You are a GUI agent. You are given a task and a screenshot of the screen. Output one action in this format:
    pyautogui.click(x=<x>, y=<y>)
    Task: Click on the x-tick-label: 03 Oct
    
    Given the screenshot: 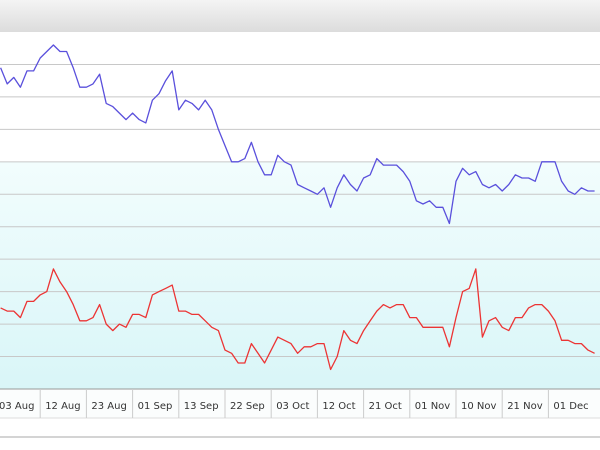 What is the action you would take?
    pyautogui.click(x=292, y=406)
    